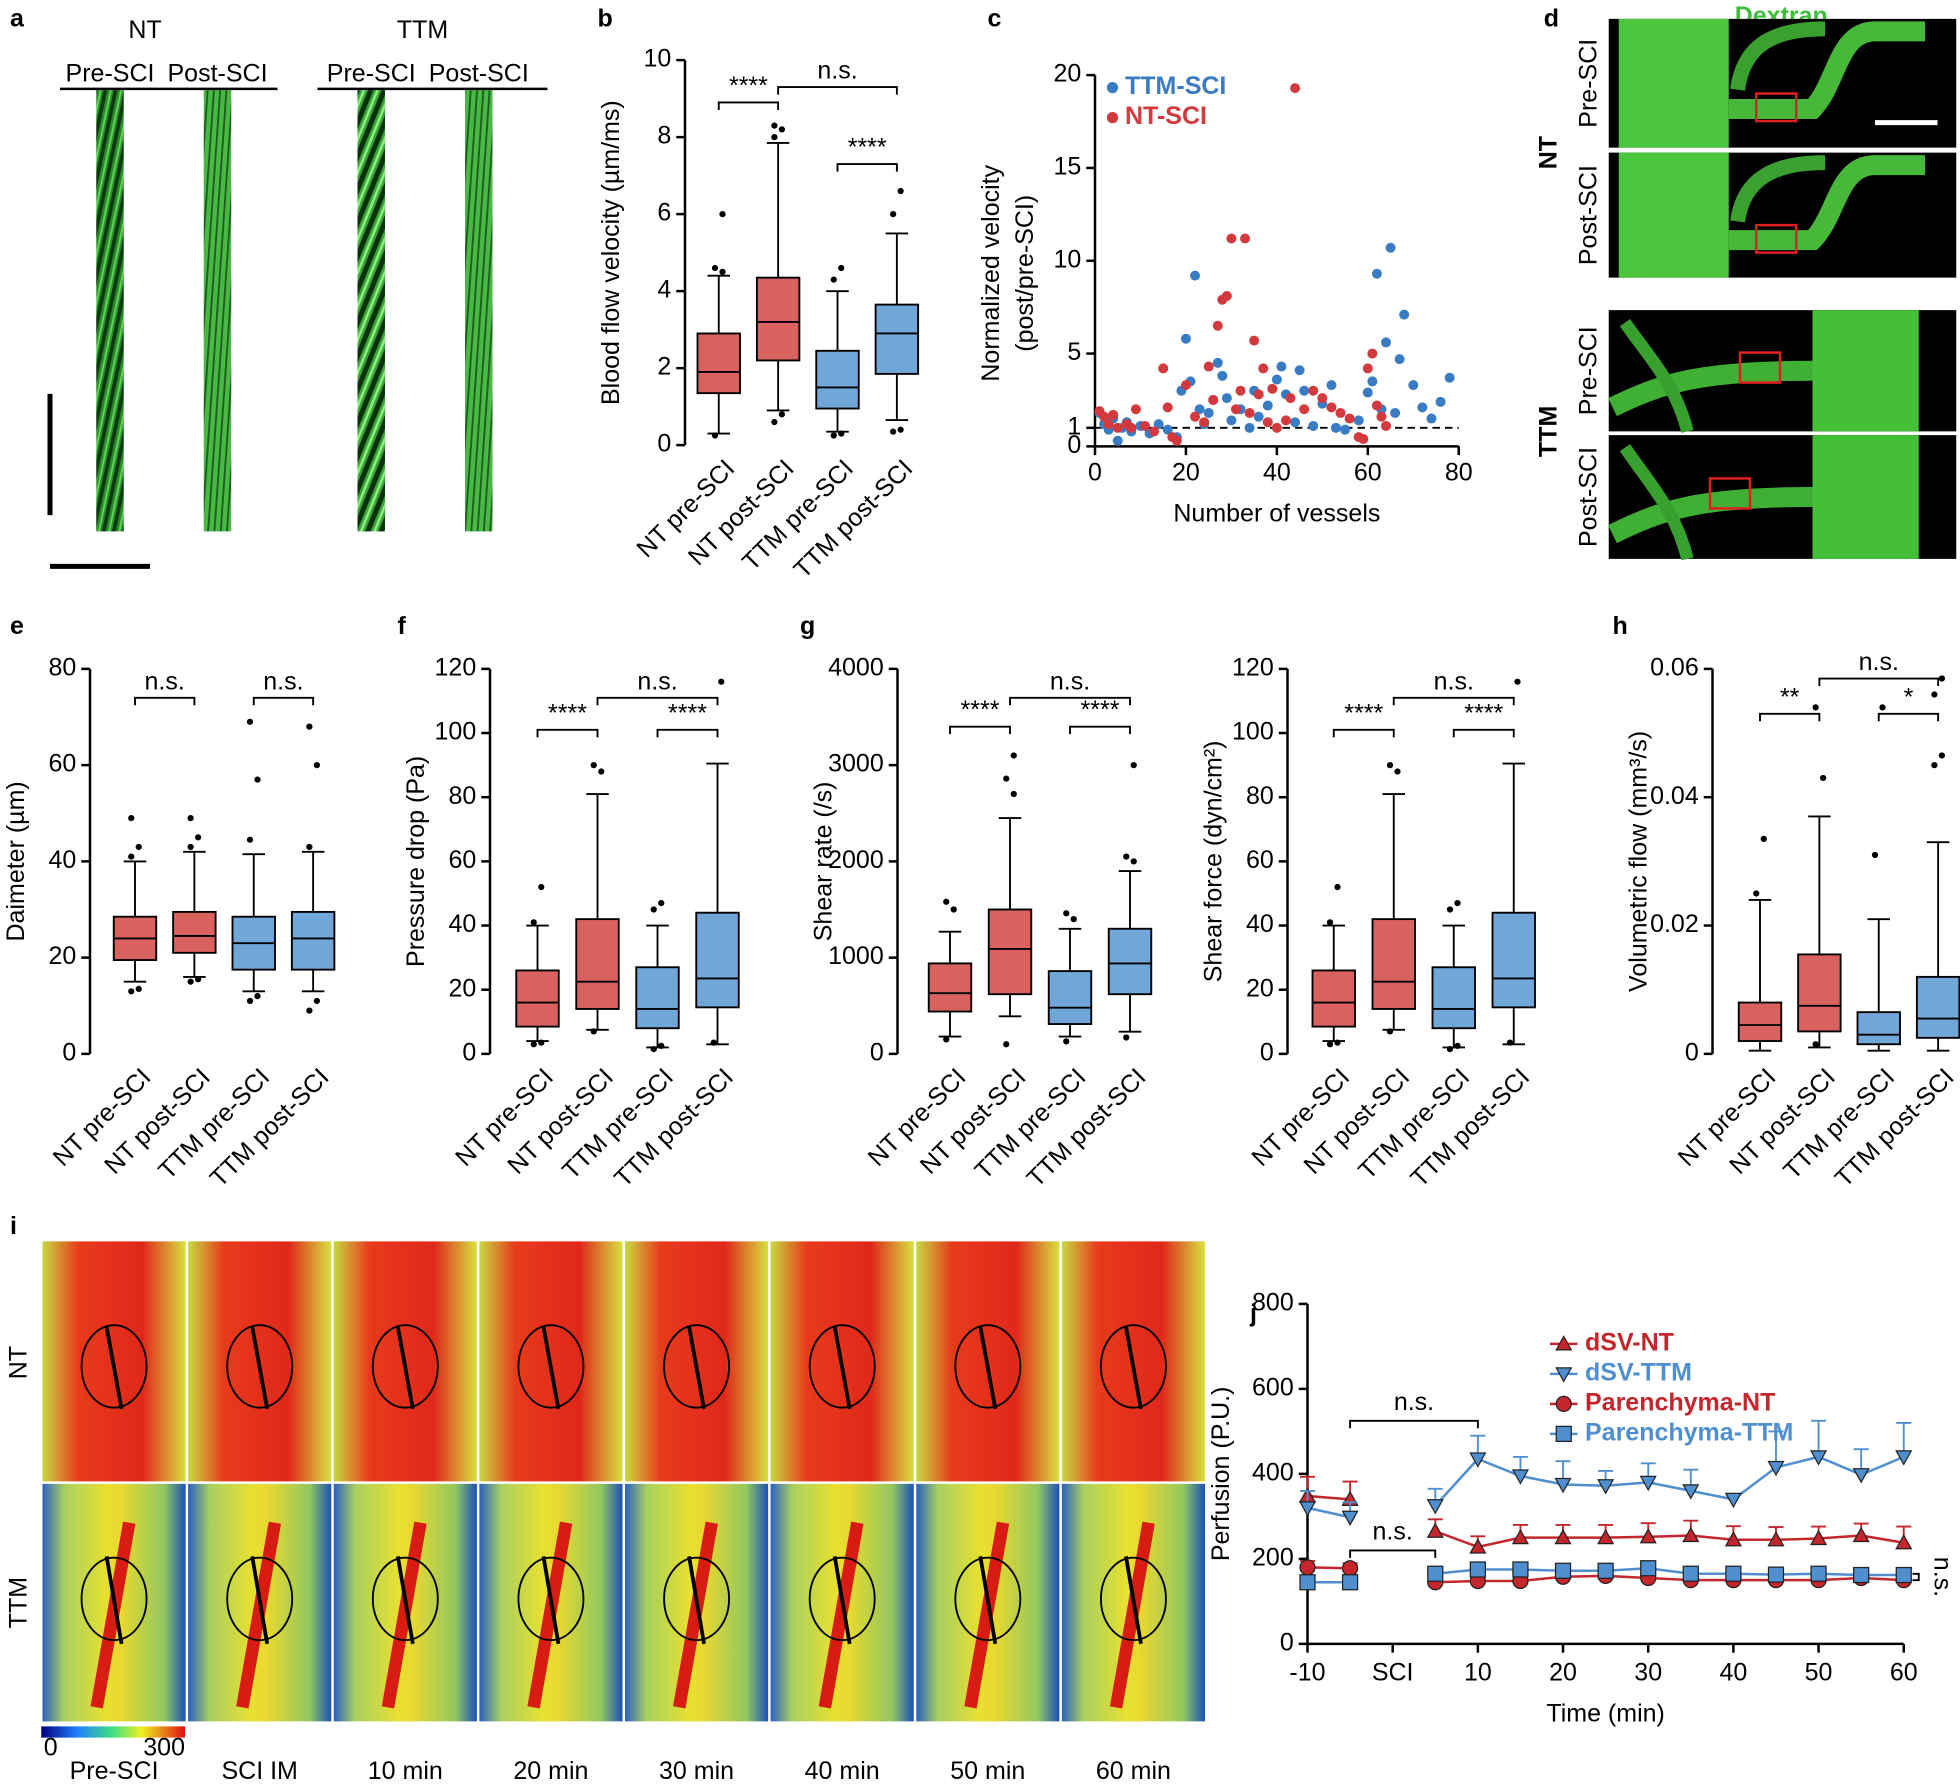  Describe the element at coordinates (62, 764) in the screenshot. I see `y-tick-label: 60` at that location.